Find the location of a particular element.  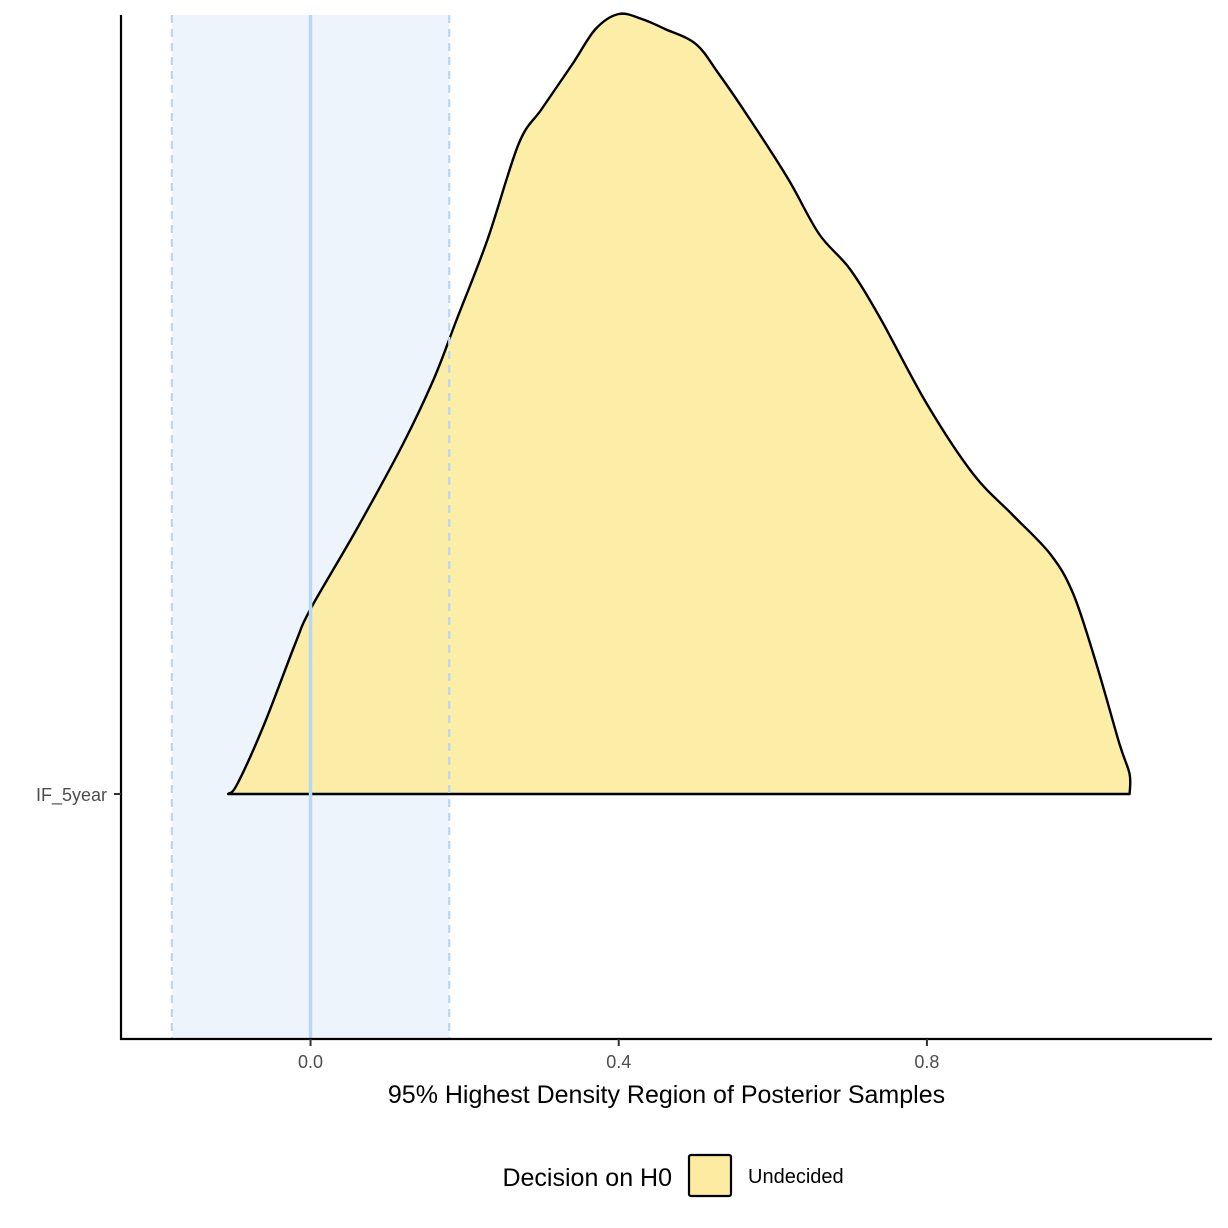

legend-title: Decision on H0 is located at coordinates (587, 1178).